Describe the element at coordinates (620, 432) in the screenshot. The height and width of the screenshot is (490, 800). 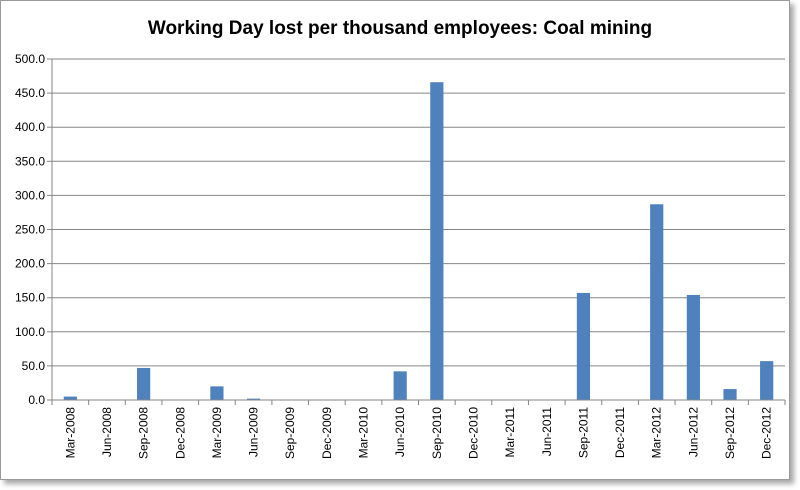
I see `x-tick-label: Dec-2011` at that location.